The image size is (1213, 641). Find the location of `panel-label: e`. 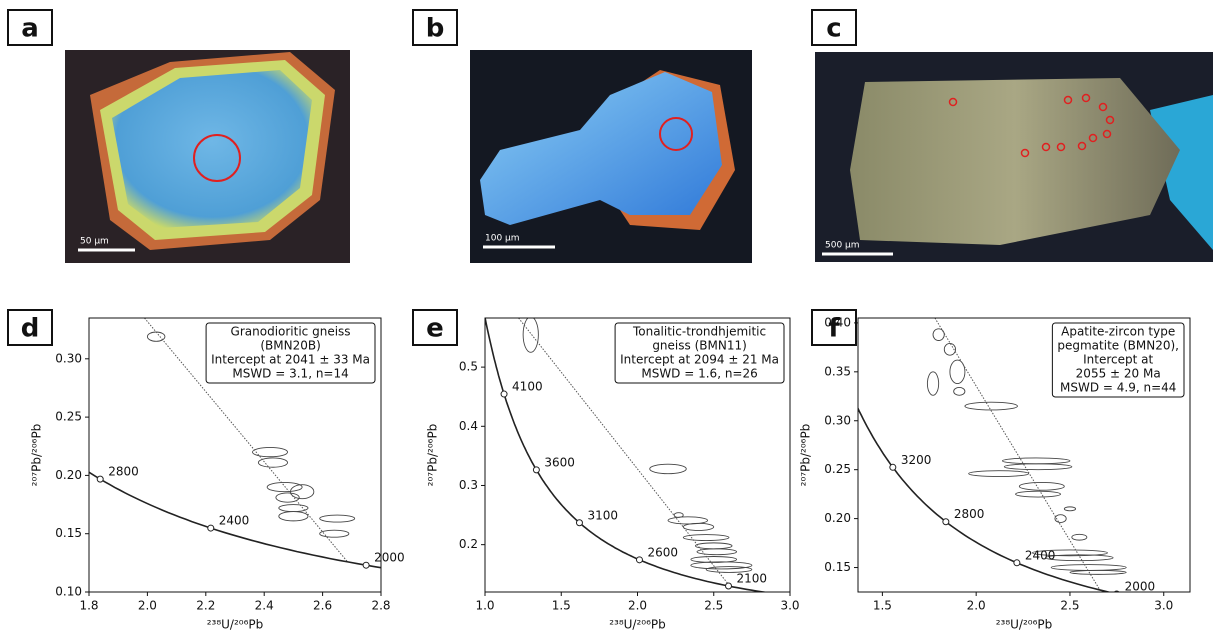

panel-label: e is located at coordinates (435, 329).